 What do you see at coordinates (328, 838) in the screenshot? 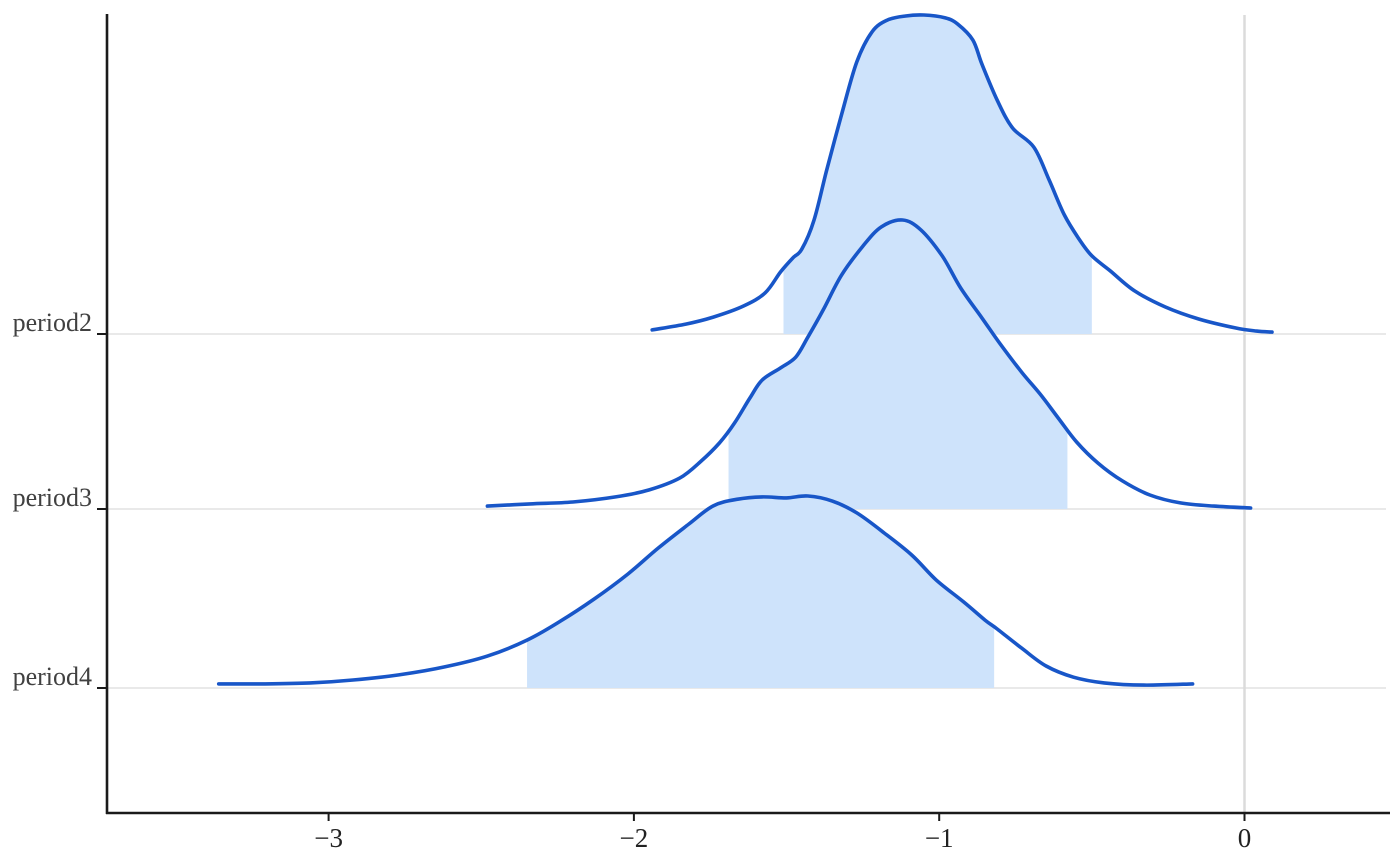
I see `x-tick-label-minus3: −3` at bounding box center [328, 838].